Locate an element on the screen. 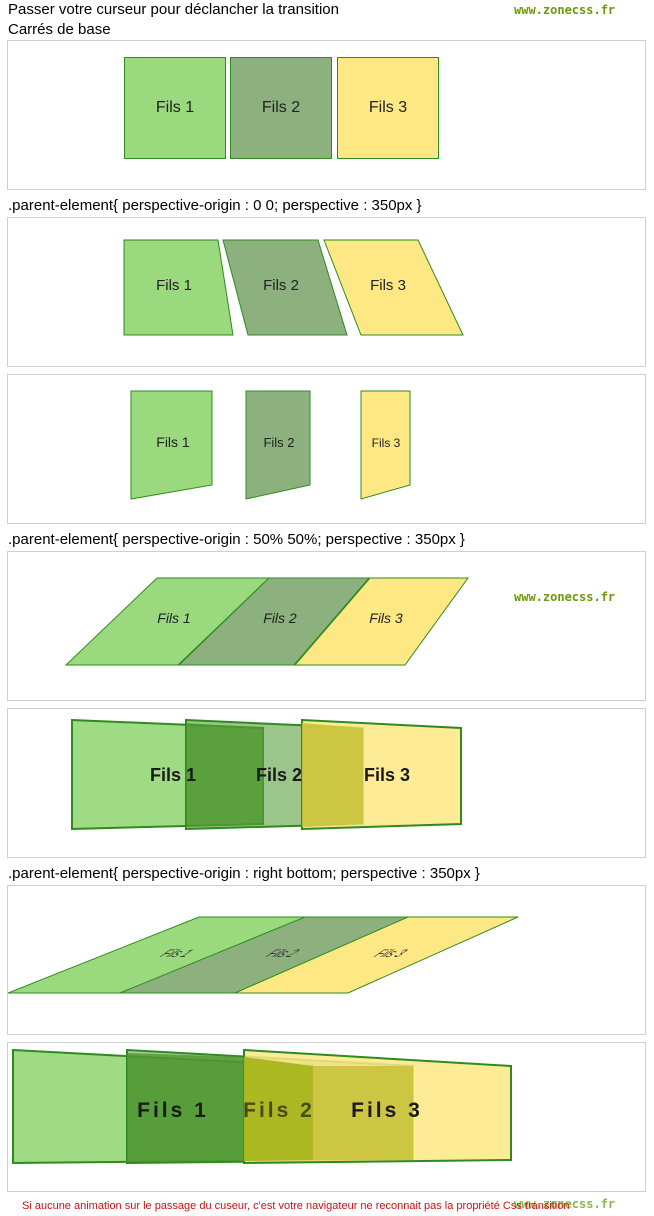  demo-box-origin-right-bottom-b: Fils 1 Fils 2 Fils 3 is located at coordinates (326, 1117).